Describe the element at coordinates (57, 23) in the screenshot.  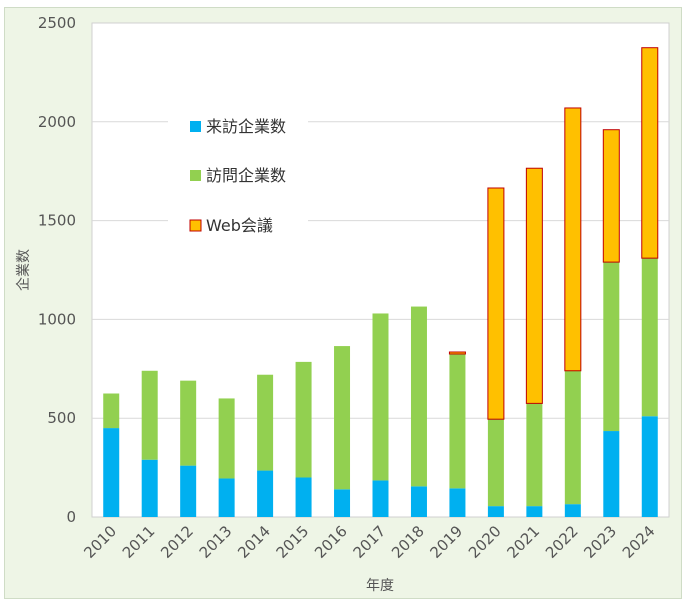
I see `y-tick-label: 2500` at that location.